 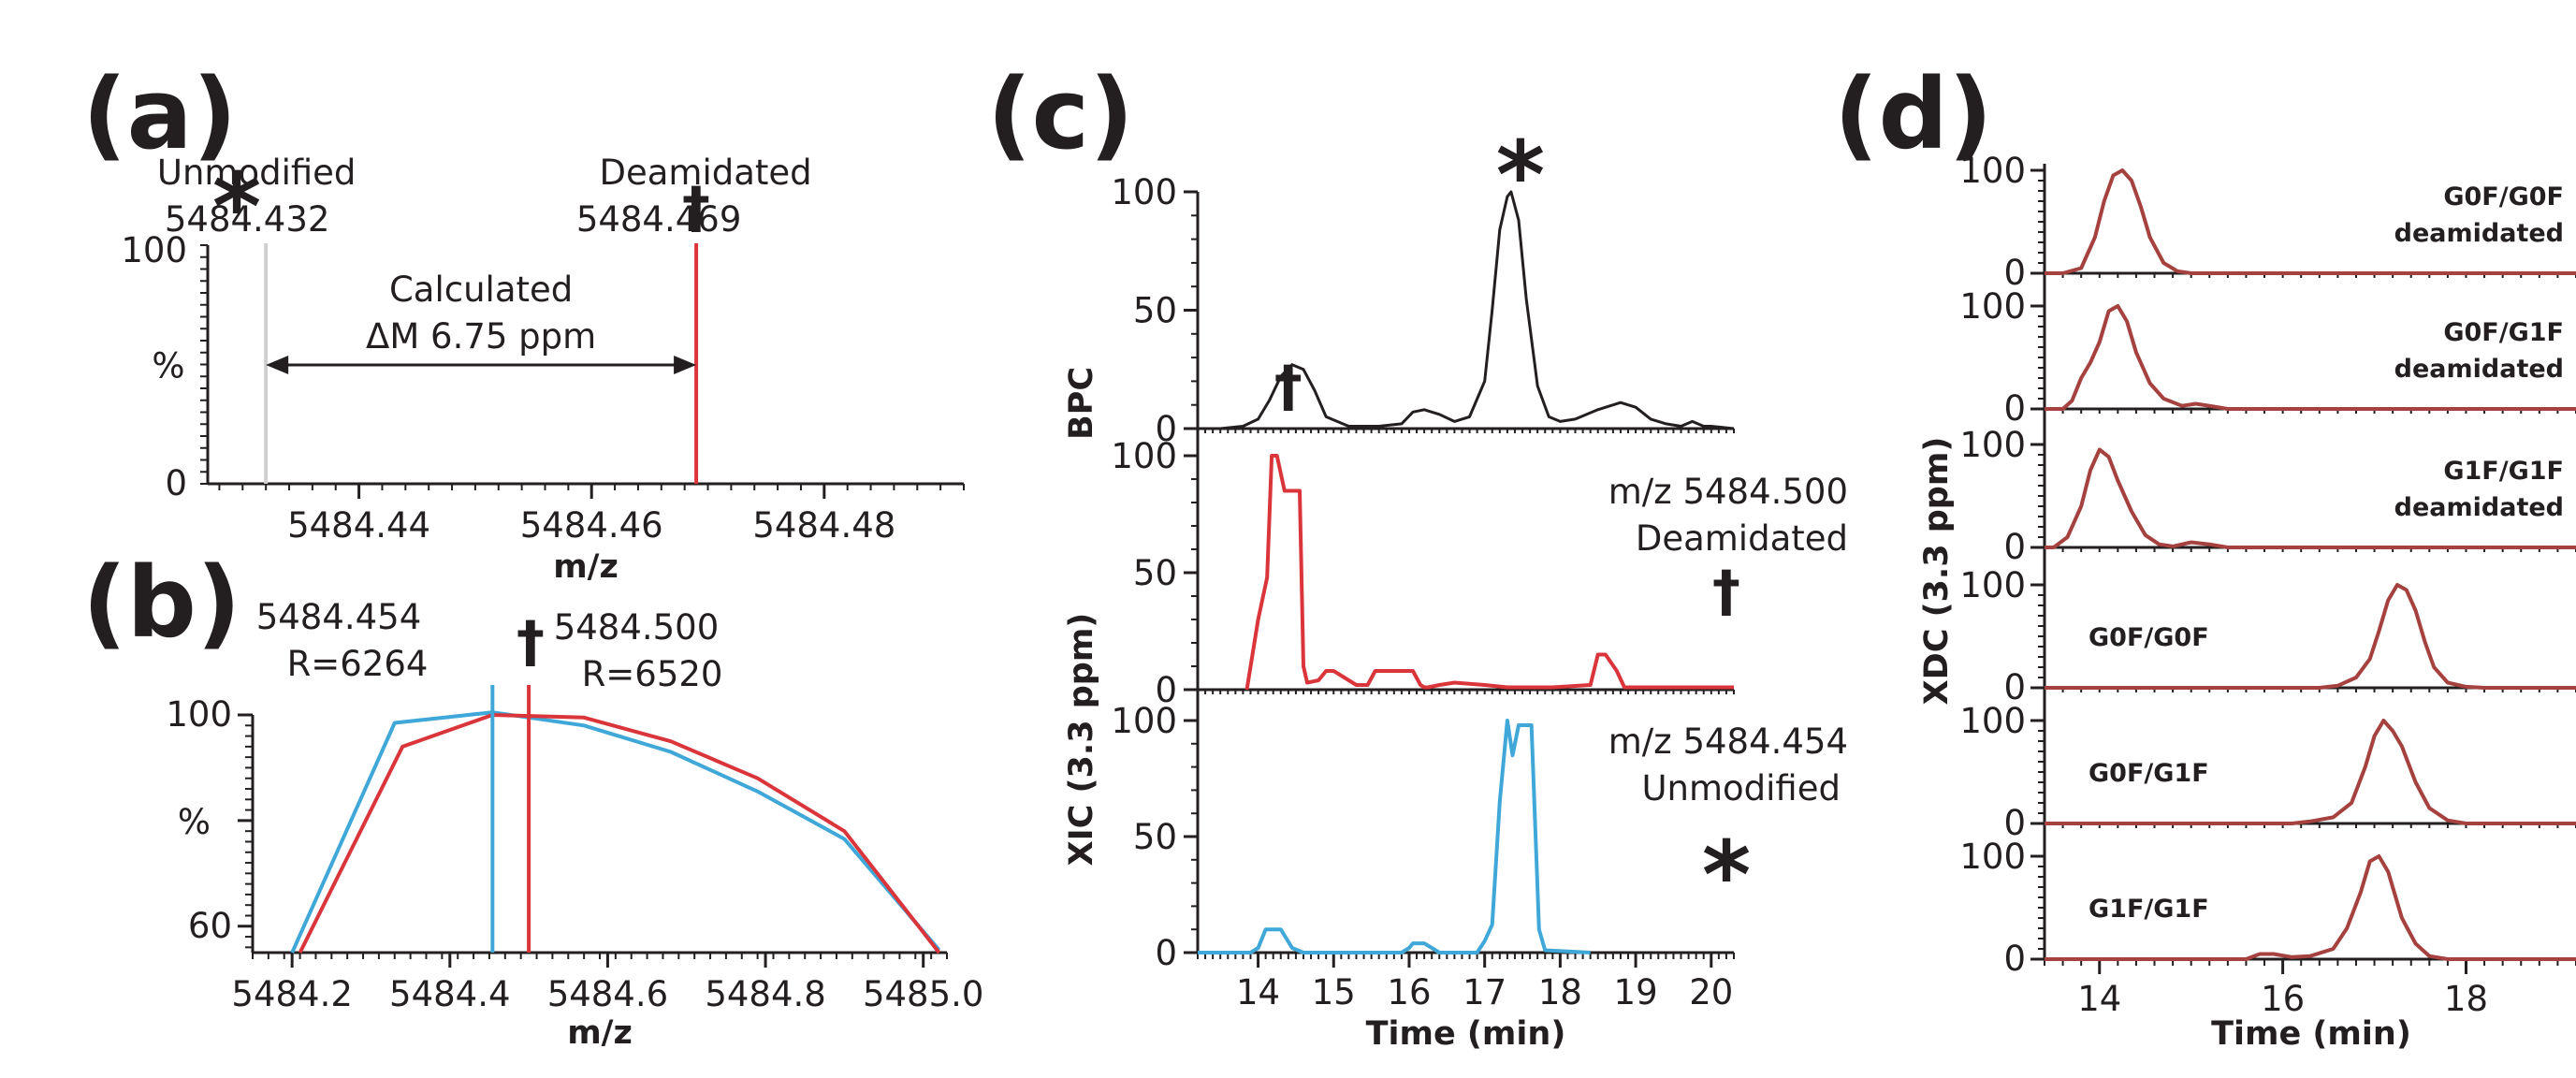 I want to click on panel-a-unmodified-mz: 5484.432, so click(x=247, y=219).